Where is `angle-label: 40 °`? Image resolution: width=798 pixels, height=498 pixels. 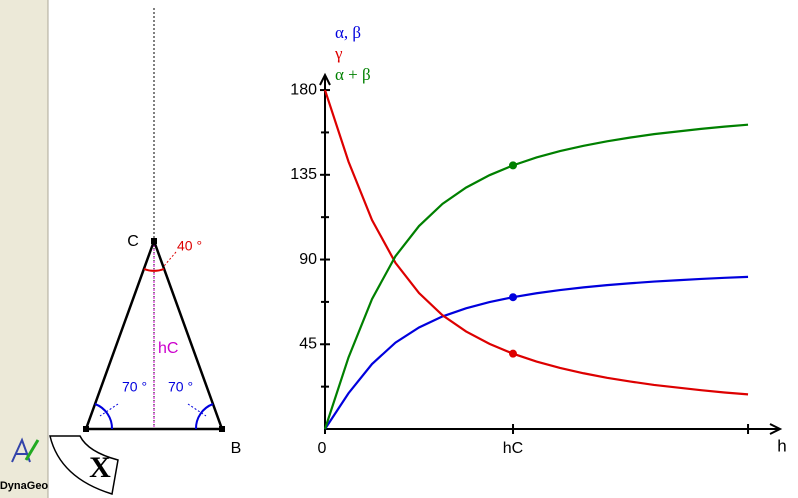
angle-label: 40 ° is located at coordinates (189, 246).